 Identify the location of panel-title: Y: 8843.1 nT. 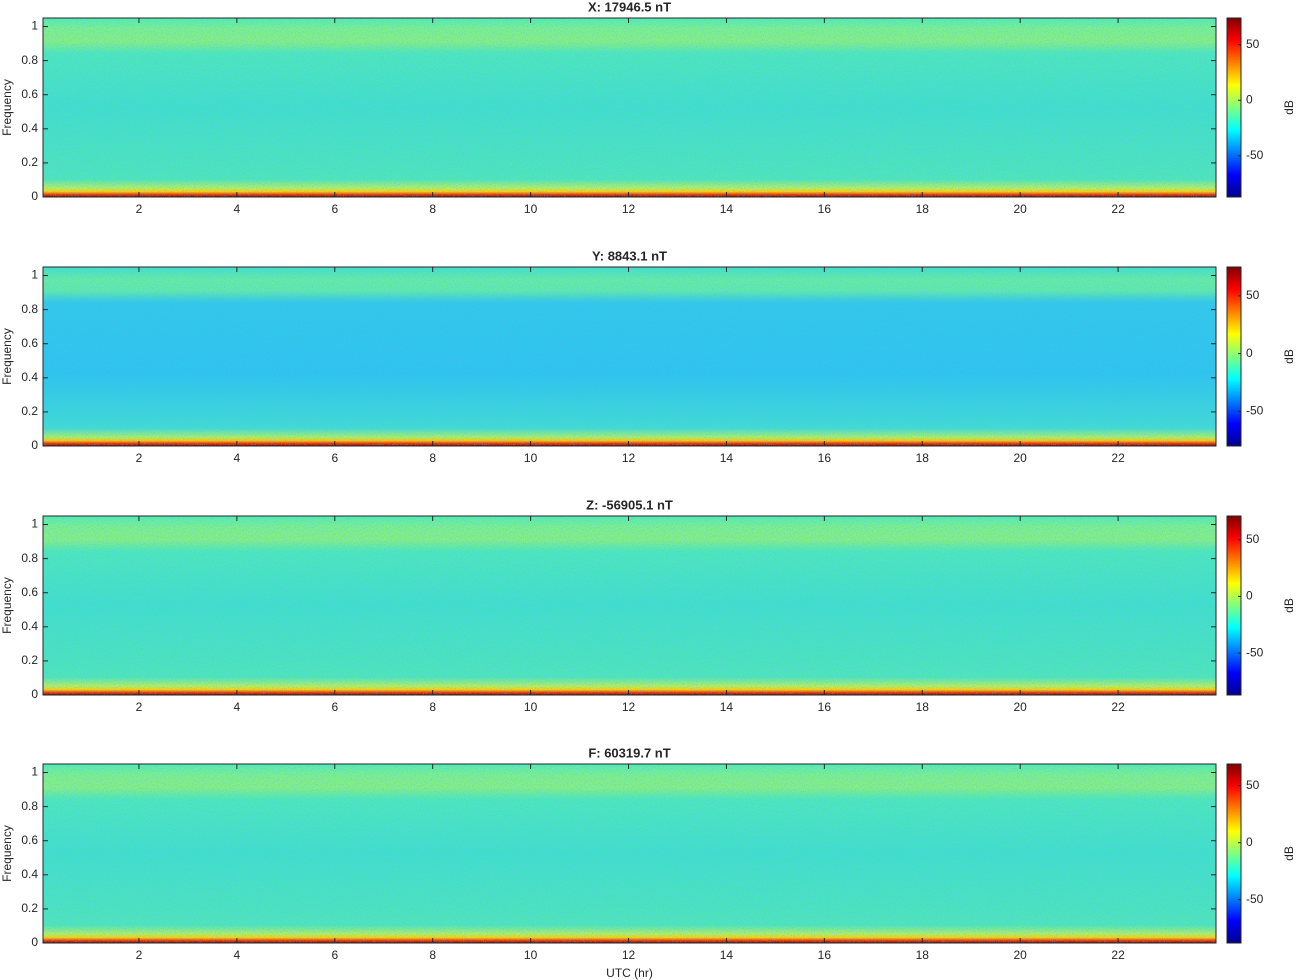
(629, 255).